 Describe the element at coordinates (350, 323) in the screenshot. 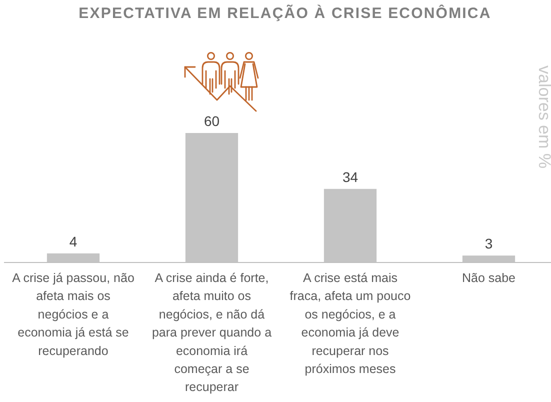

I see `x-tick-label: A crise está mais fraca, afeta um pouco os negócios, e a economia já deve recuperar nos próximos meses` at that location.